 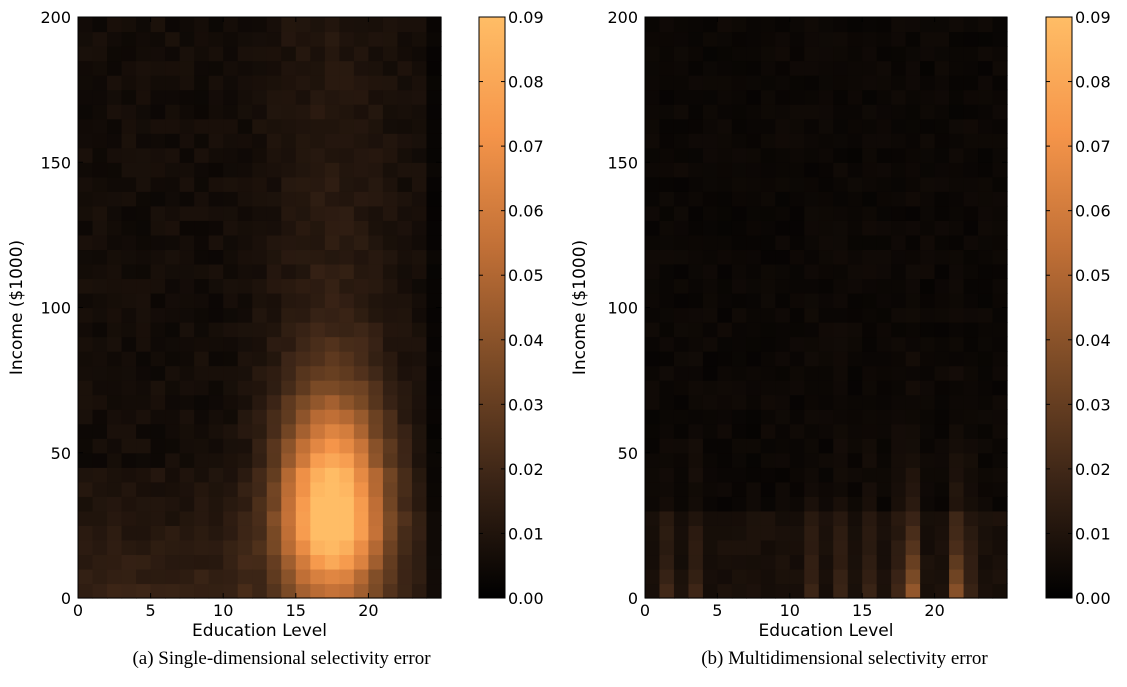 What do you see at coordinates (526, 340) in the screenshot?
I see `colorbar-tick-label: 0.04` at bounding box center [526, 340].